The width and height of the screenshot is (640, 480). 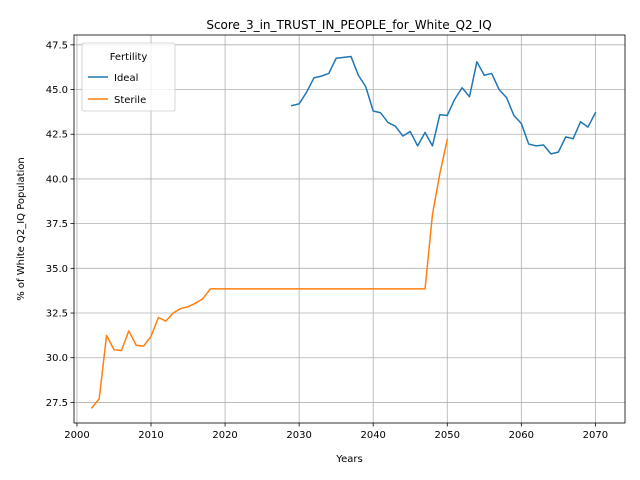 I want to click on x-tick-label: 2010, so click(x=150, y=435).